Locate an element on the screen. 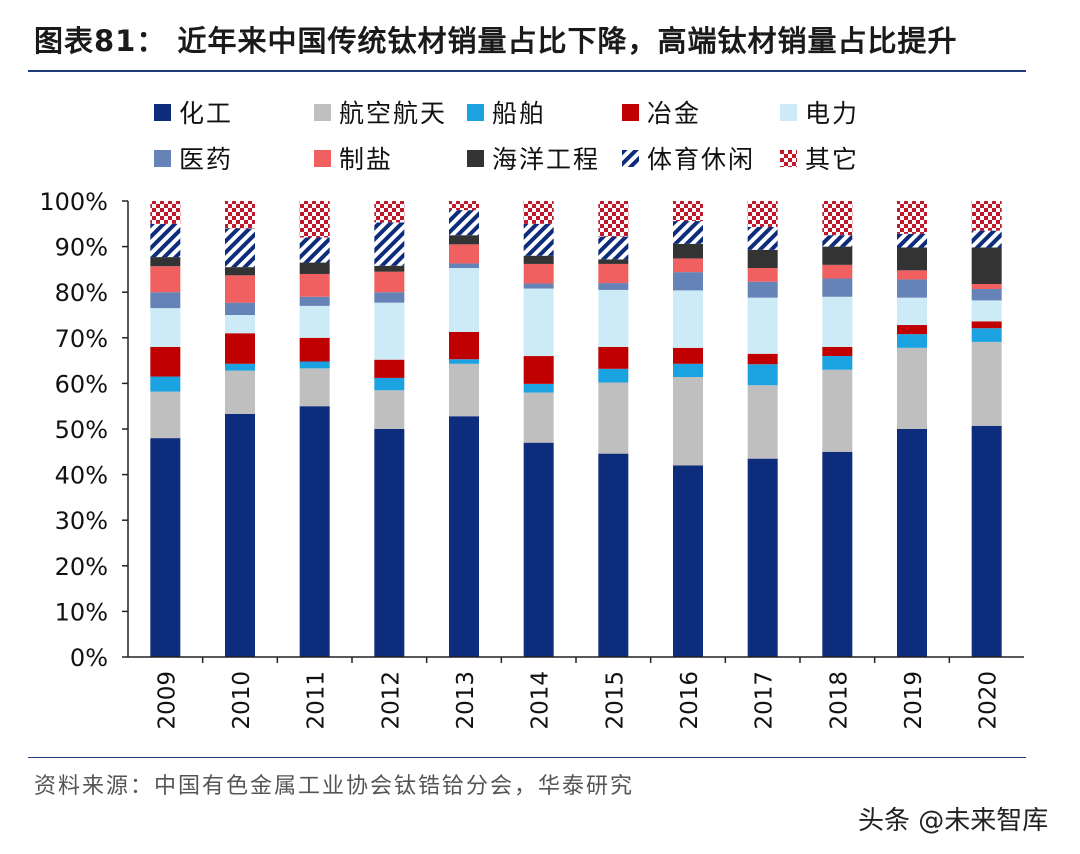 The width and height of the screenshot is (1080, 854). source-divider is located at coordinates (527, 757).